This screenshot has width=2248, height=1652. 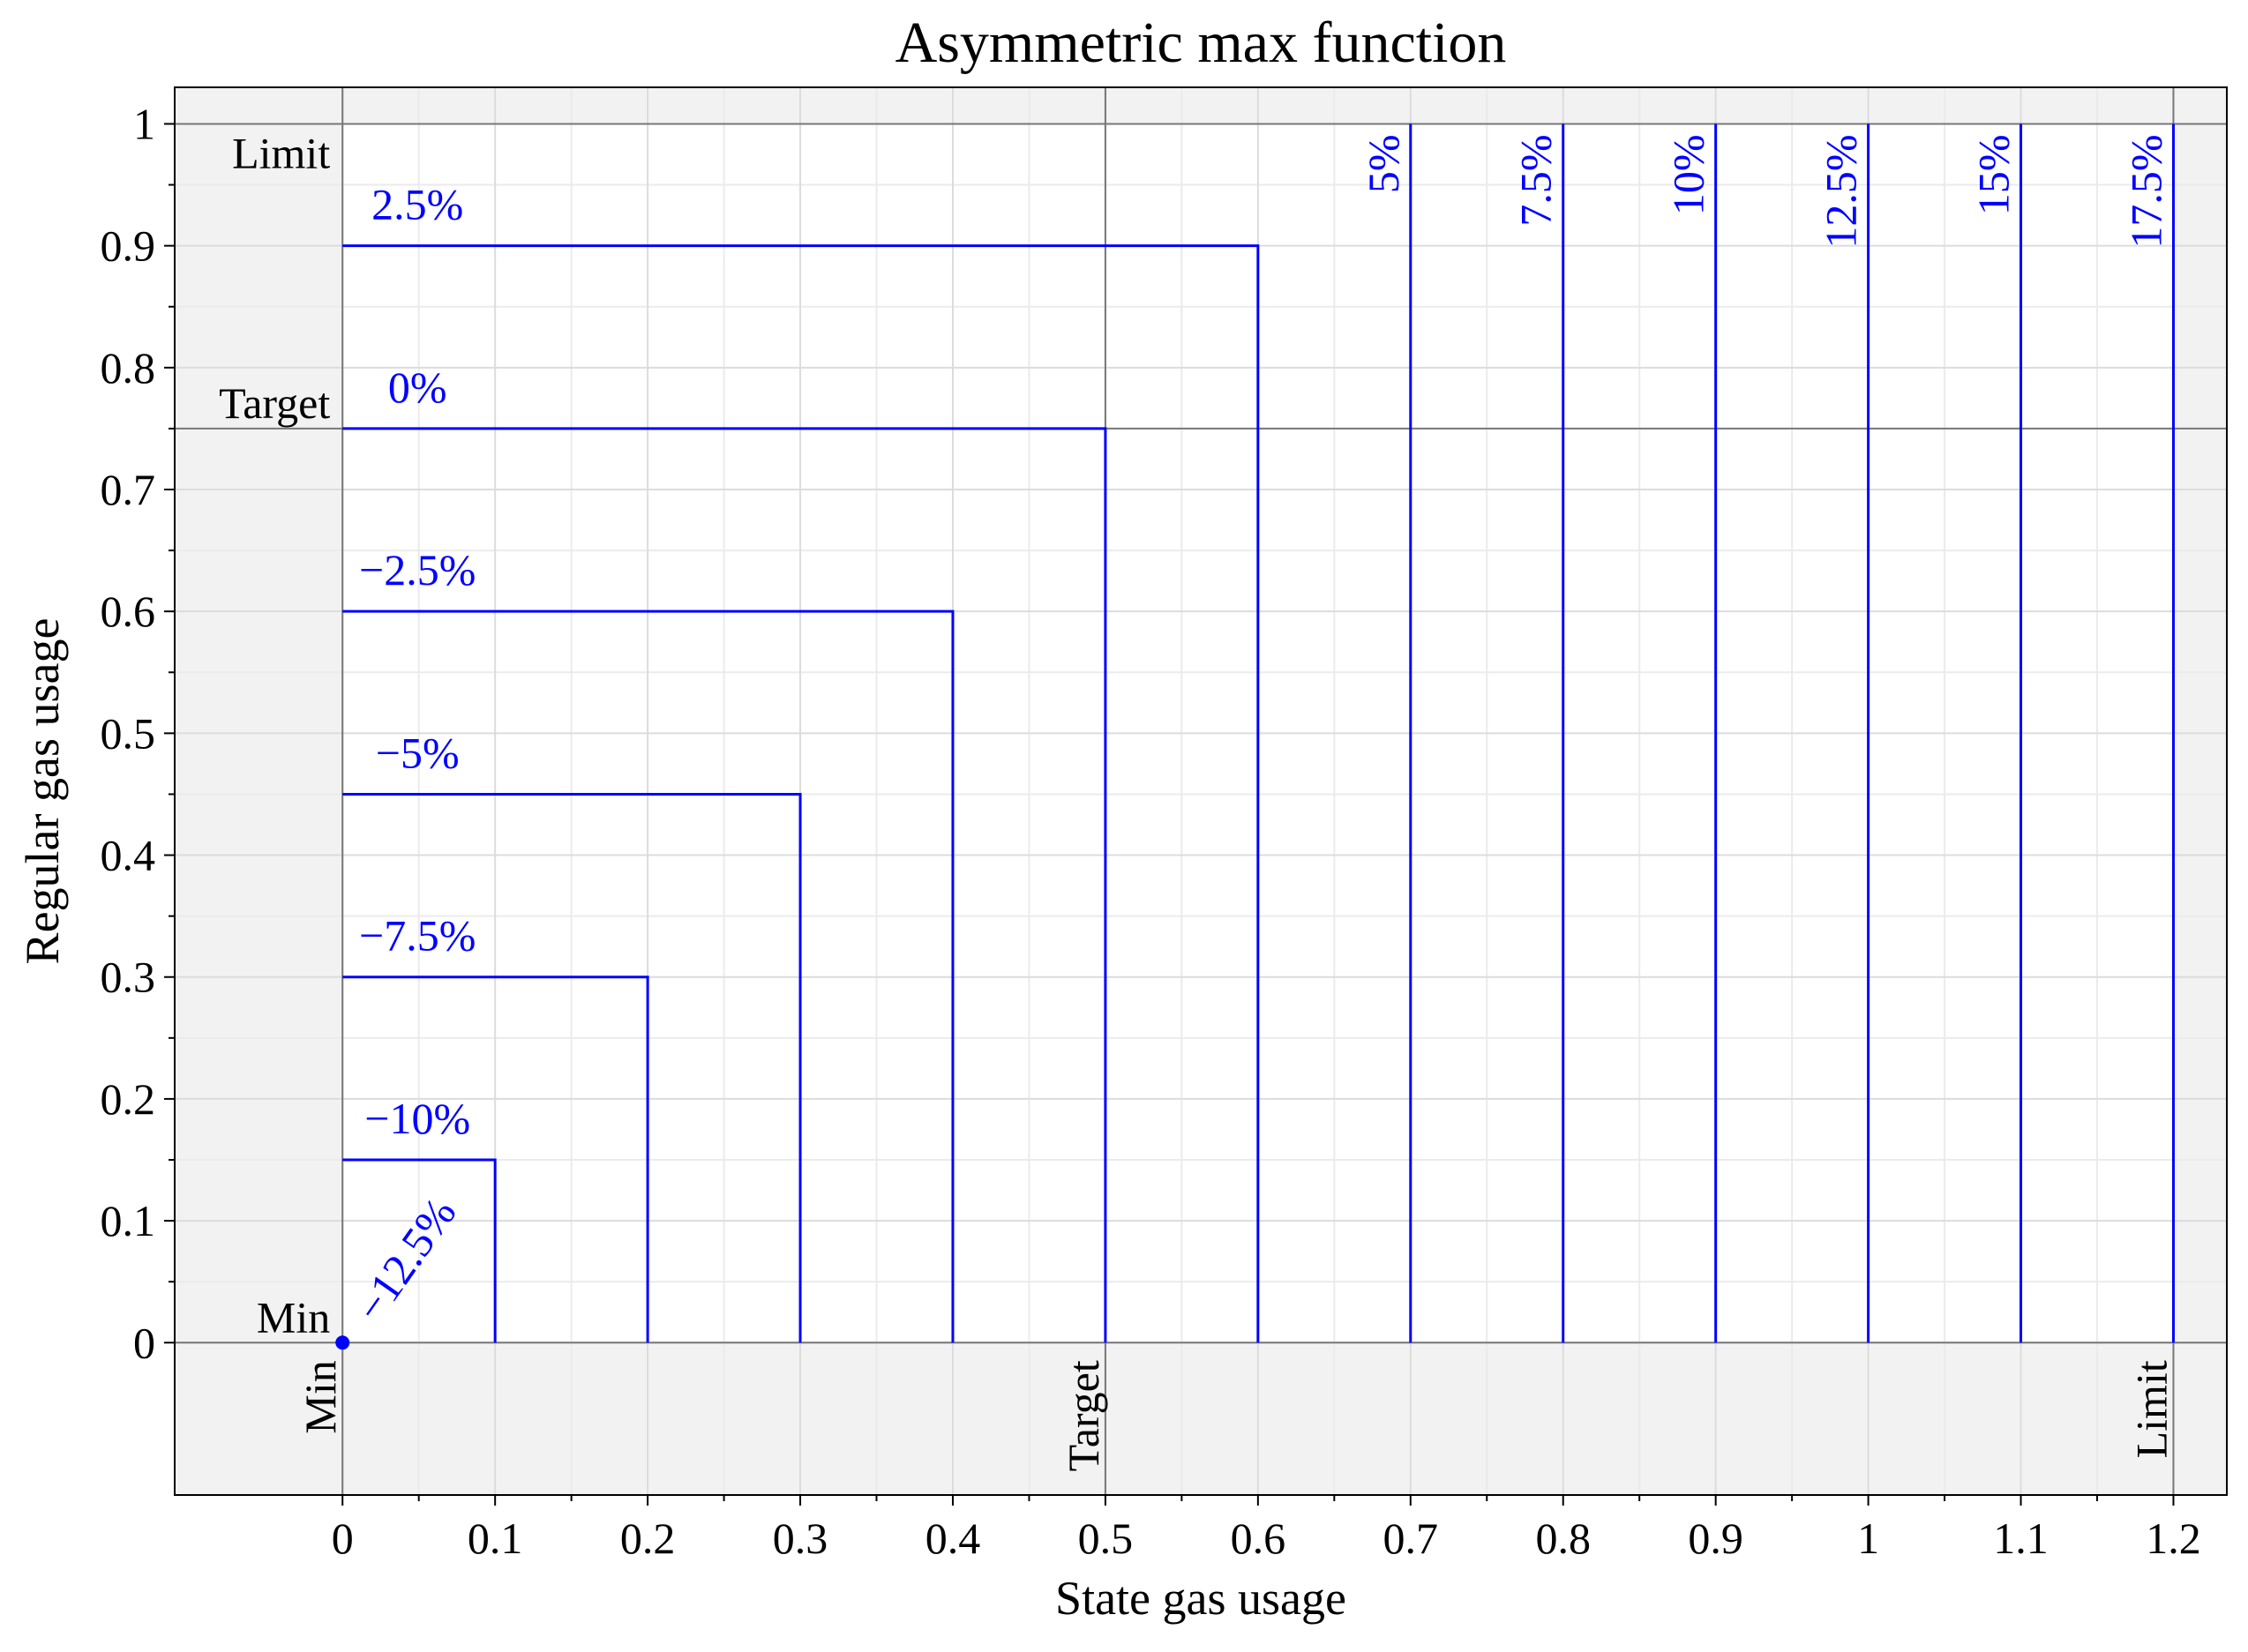 What do you see at coordinates (800, 1538) in the screenshot?
I see `x-tick-label: 0.3` at bounding box center [800, 1538].